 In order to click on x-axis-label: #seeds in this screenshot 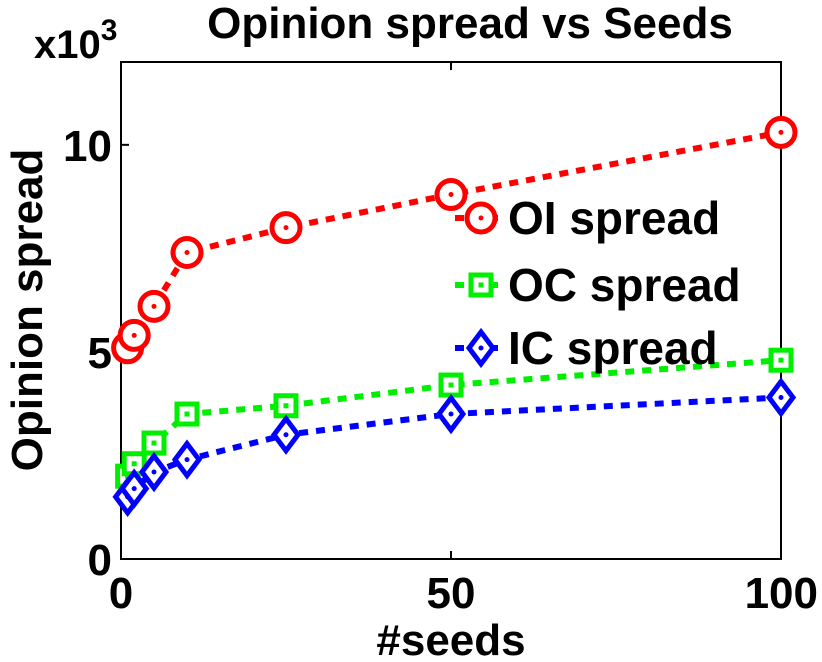, I will do `click(450, 639)`.